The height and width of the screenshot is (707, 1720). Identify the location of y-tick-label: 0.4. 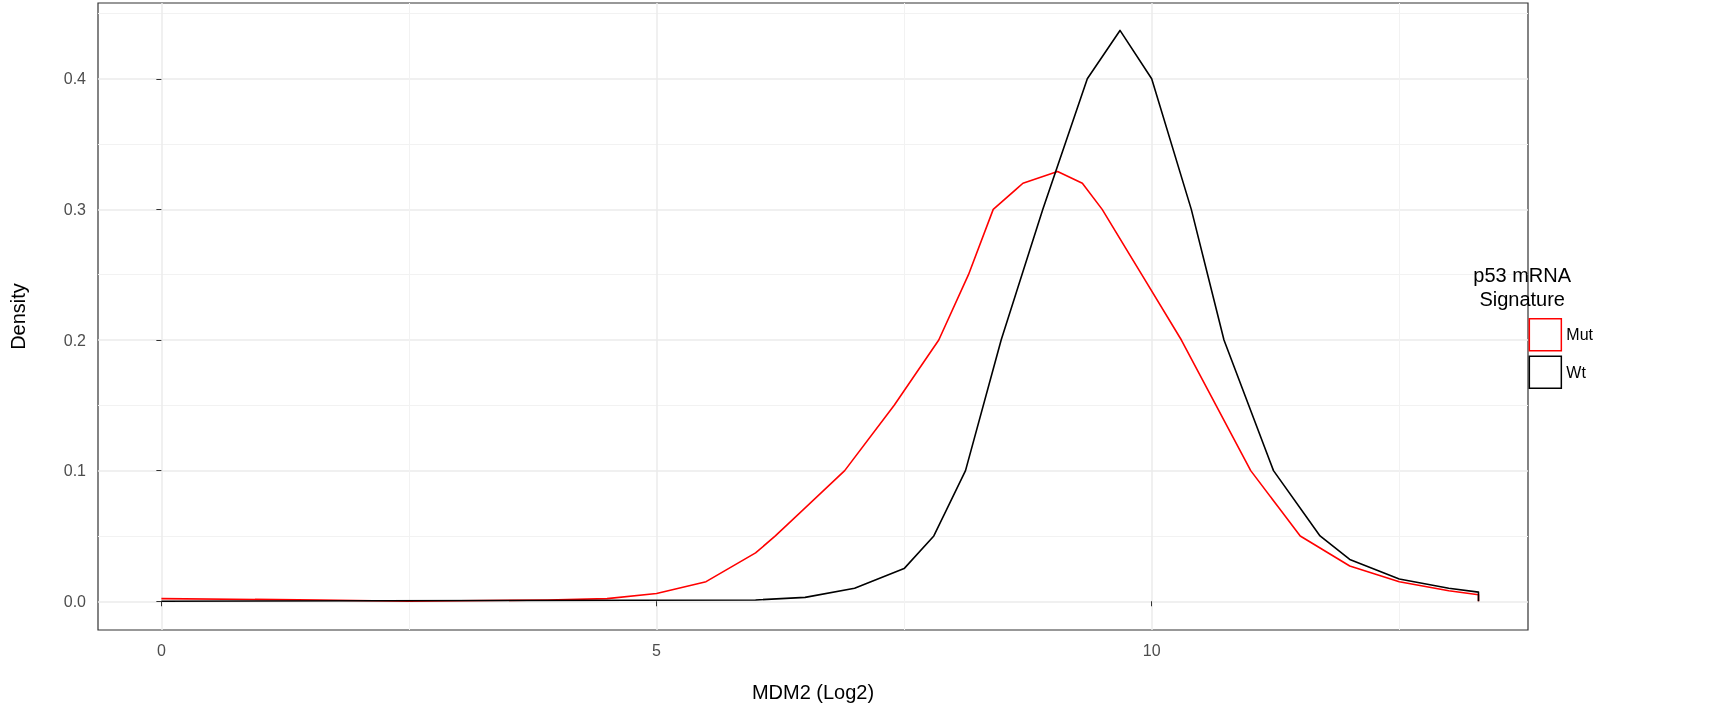
(75, 79).